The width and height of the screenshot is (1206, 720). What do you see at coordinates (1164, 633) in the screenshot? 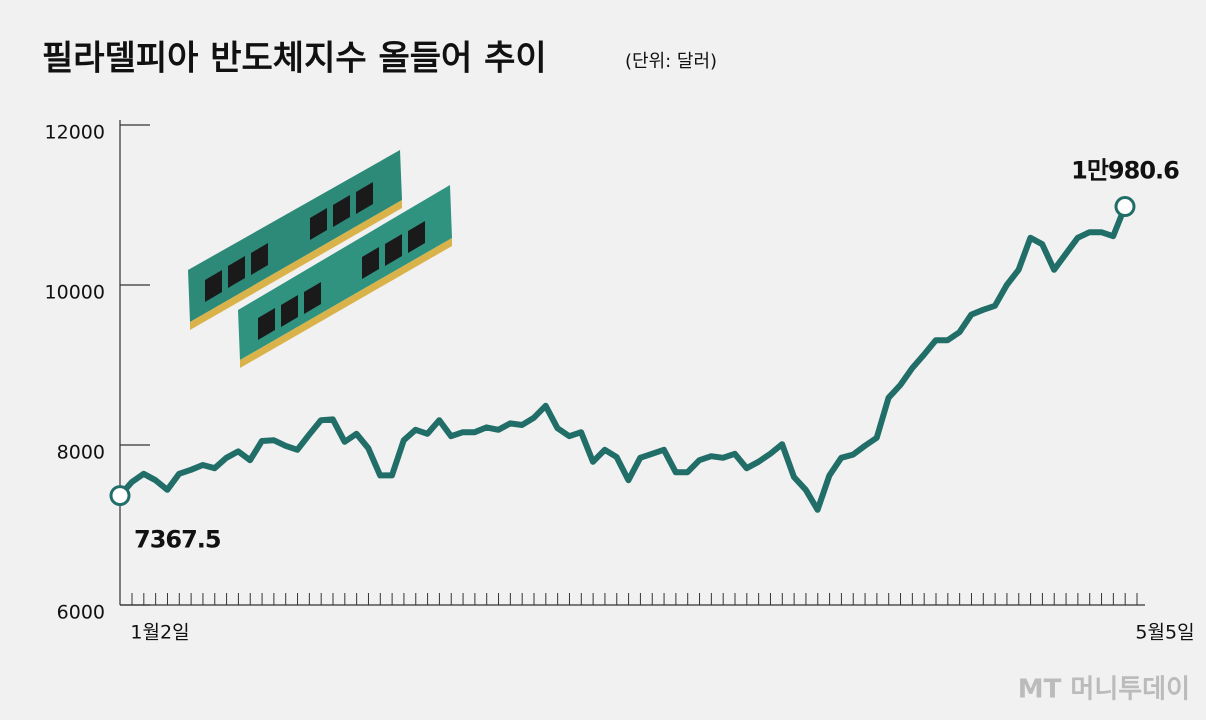
I see `x-tick-label: 5월5일` at bounding box center [1164, 633].